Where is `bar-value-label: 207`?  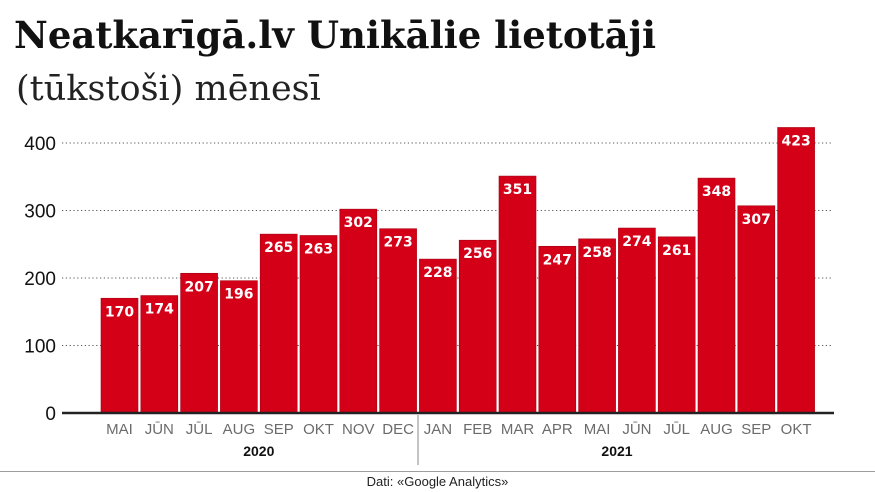 bar-value-label: 207 is located at coordinates (198, 287).